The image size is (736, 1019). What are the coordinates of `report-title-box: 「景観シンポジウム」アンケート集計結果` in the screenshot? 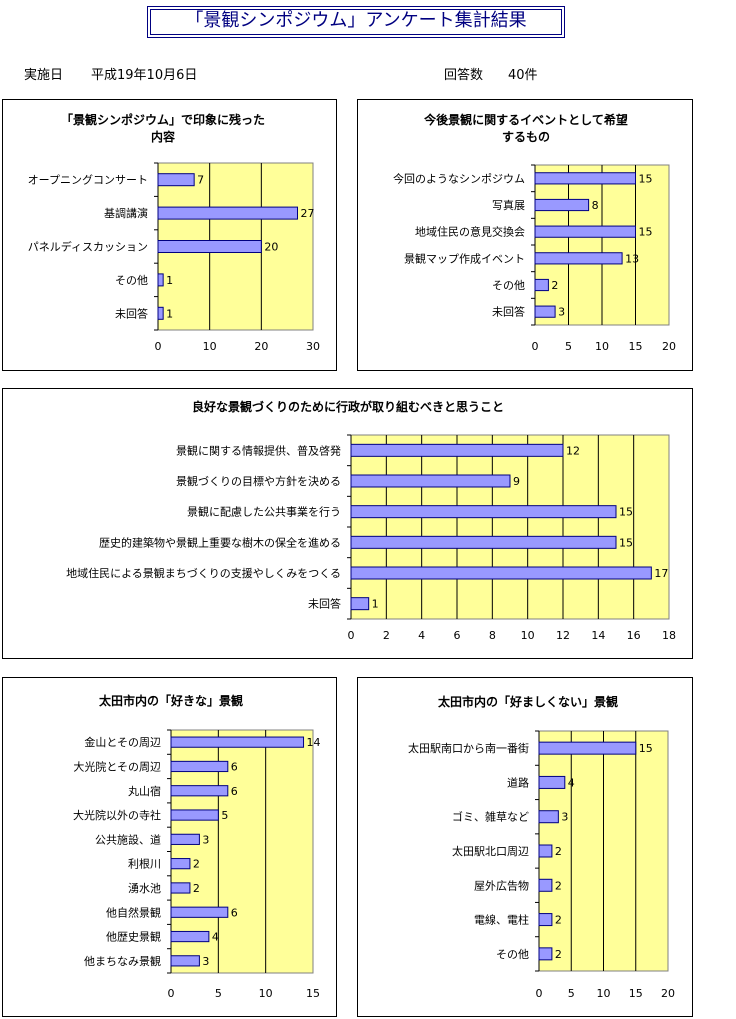 It's located at (356, 22).